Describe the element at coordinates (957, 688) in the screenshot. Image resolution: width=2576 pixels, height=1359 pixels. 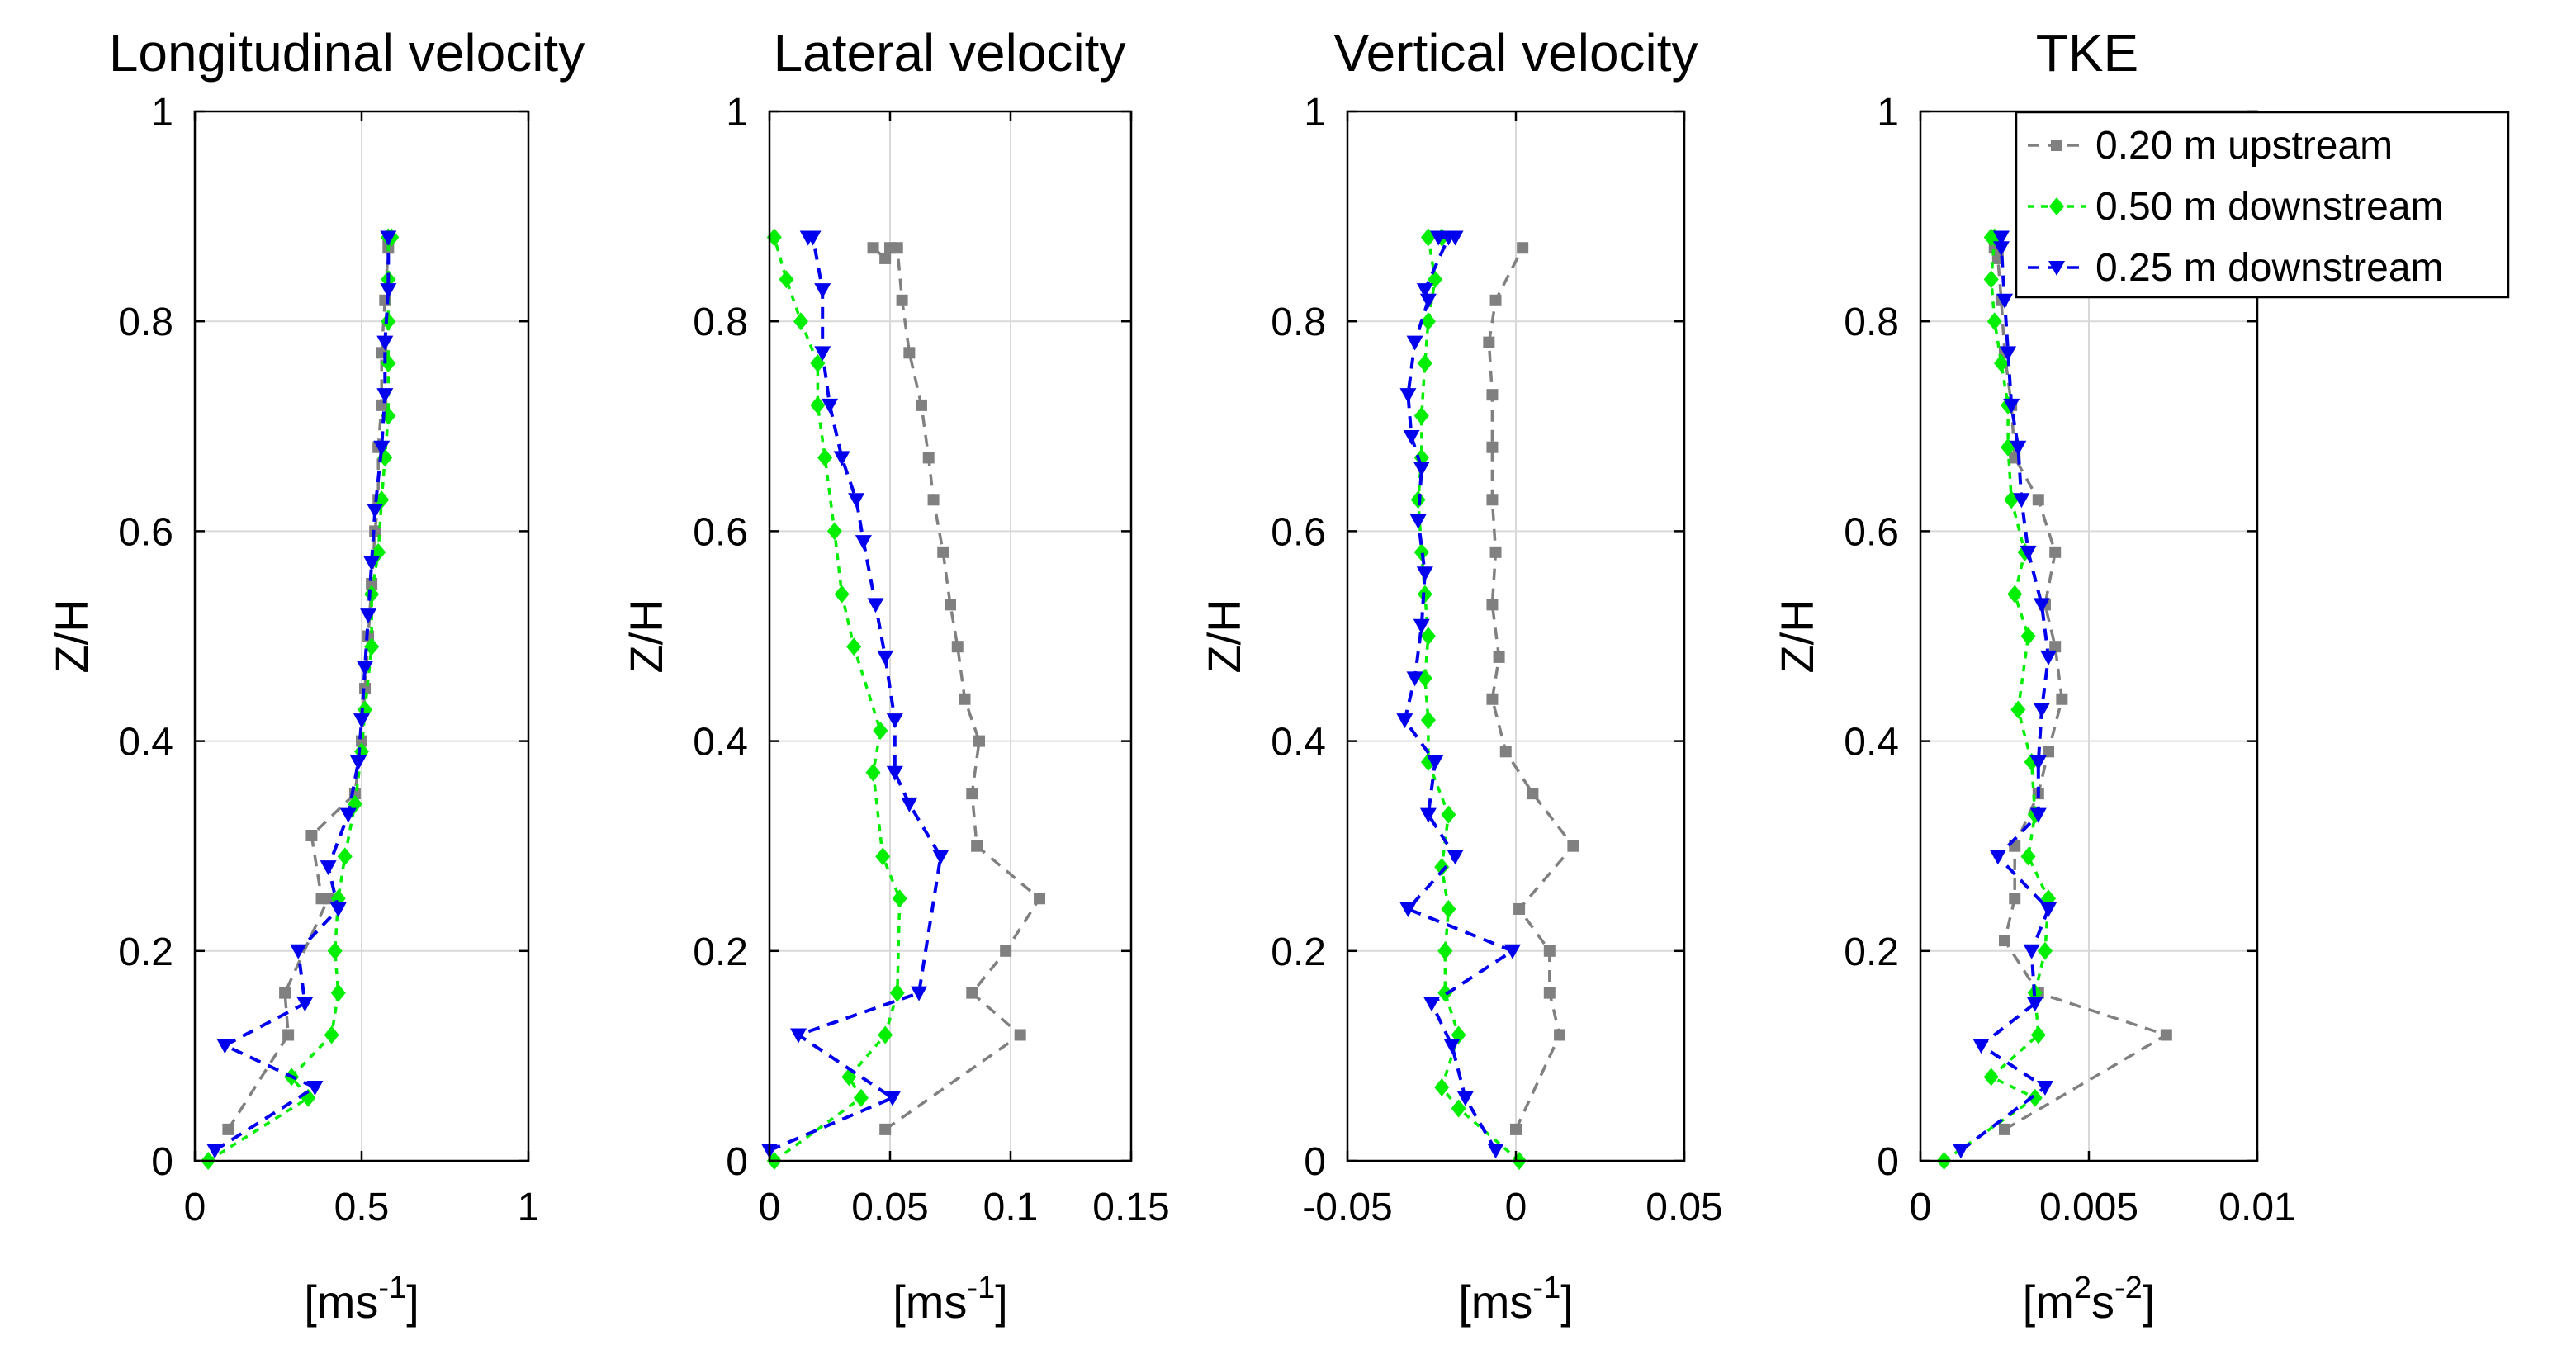
I see `series-line-upstream` at that location.